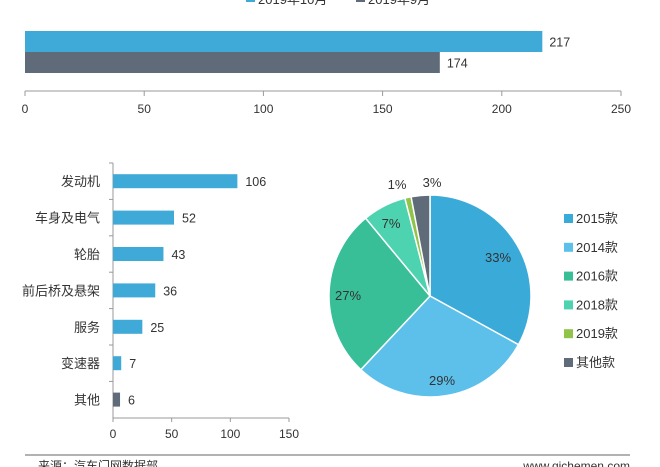 Image resolution: width=660 pixels, height=467 pixels. I want to click on footer-source: 来源：汽车门网数据部, so click(98, 462).